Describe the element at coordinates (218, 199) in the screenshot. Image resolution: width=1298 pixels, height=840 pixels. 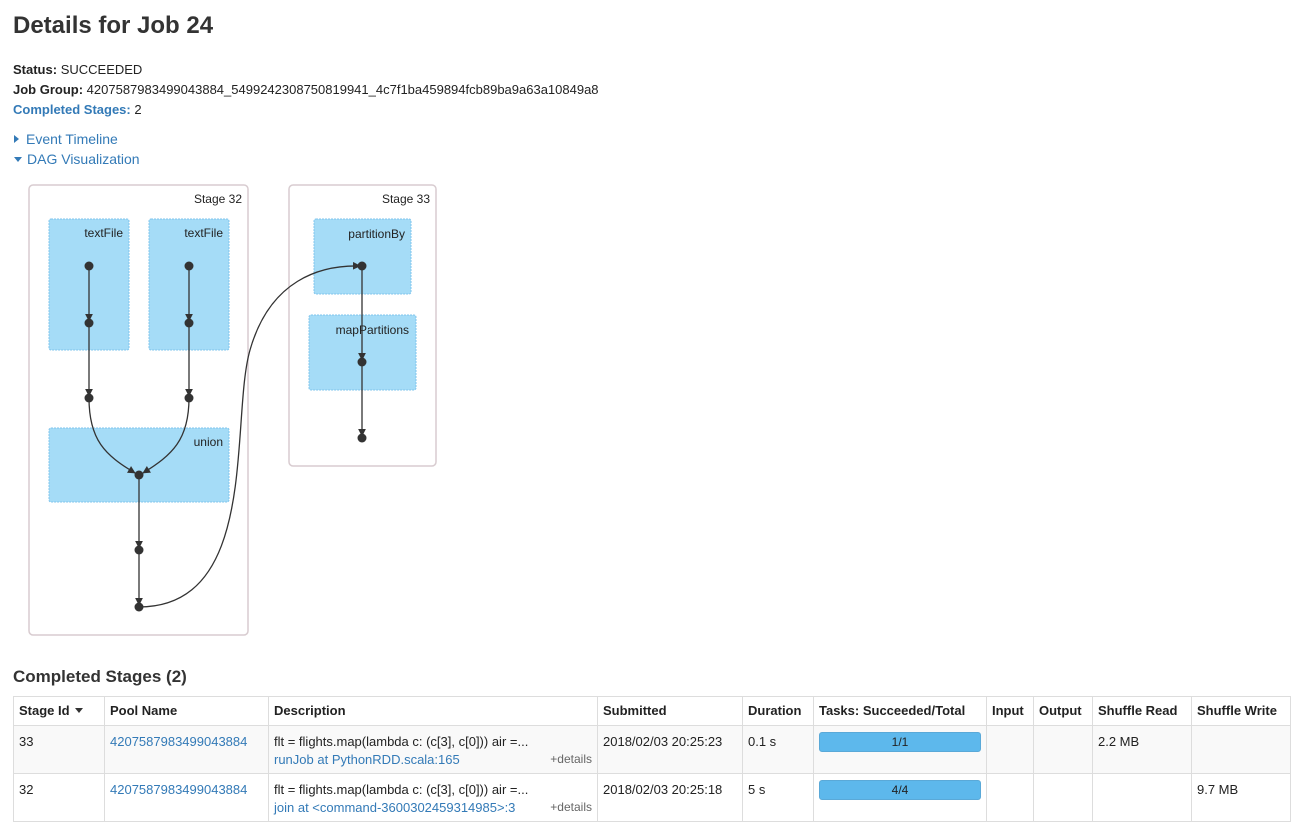
I see `stage-32-label: Stage 32` at that location.